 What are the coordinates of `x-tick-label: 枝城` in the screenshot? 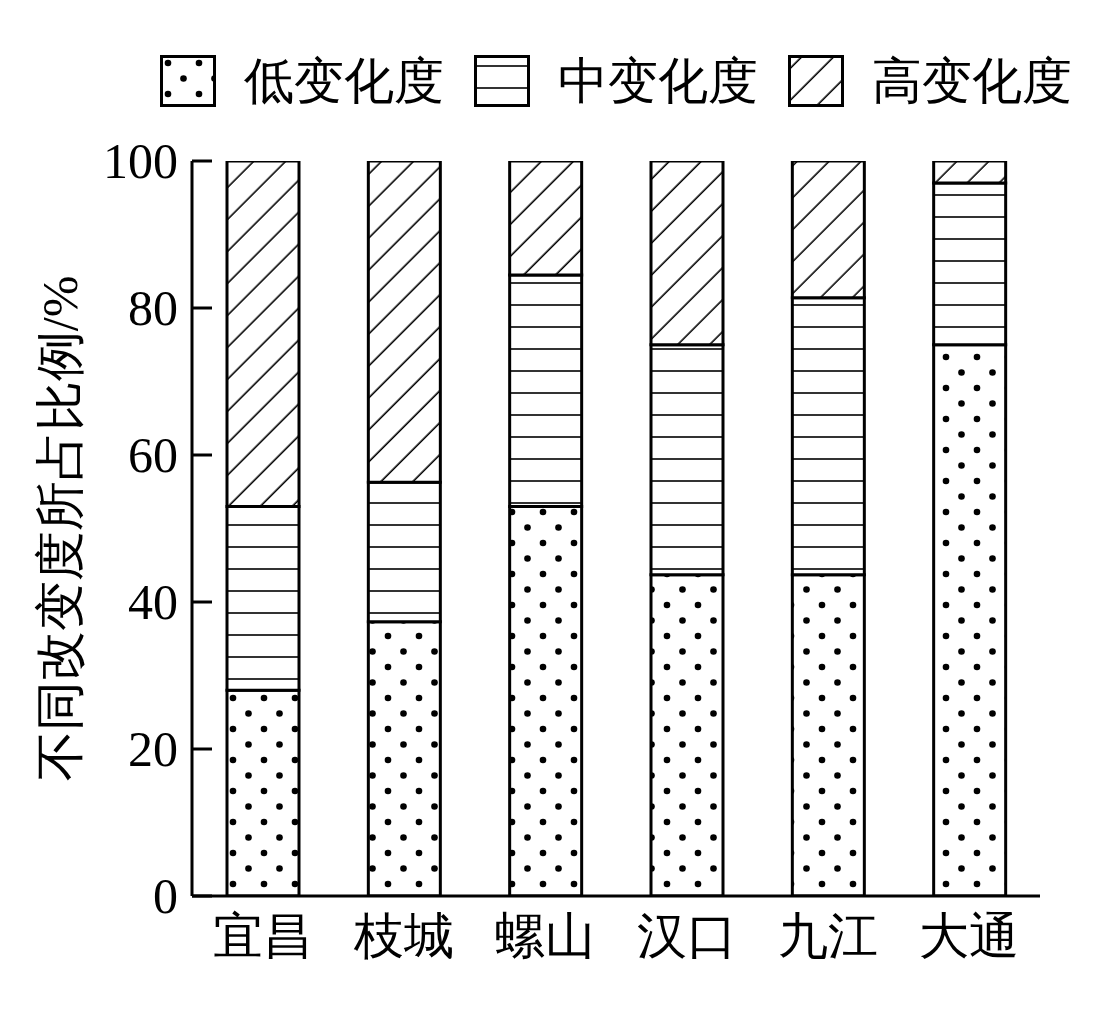 It's located at (403, 936).